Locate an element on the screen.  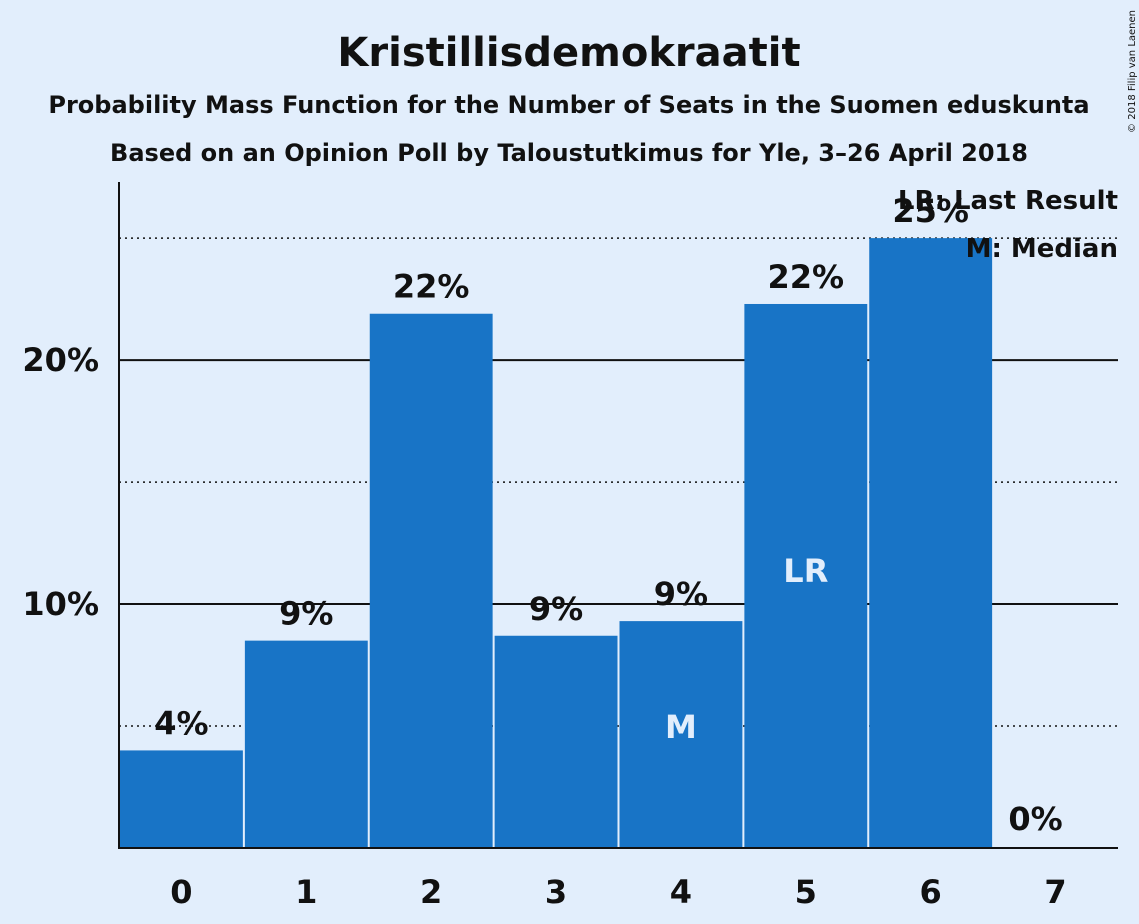
x-tick-label: 1 is located at coordinates (306, 892).